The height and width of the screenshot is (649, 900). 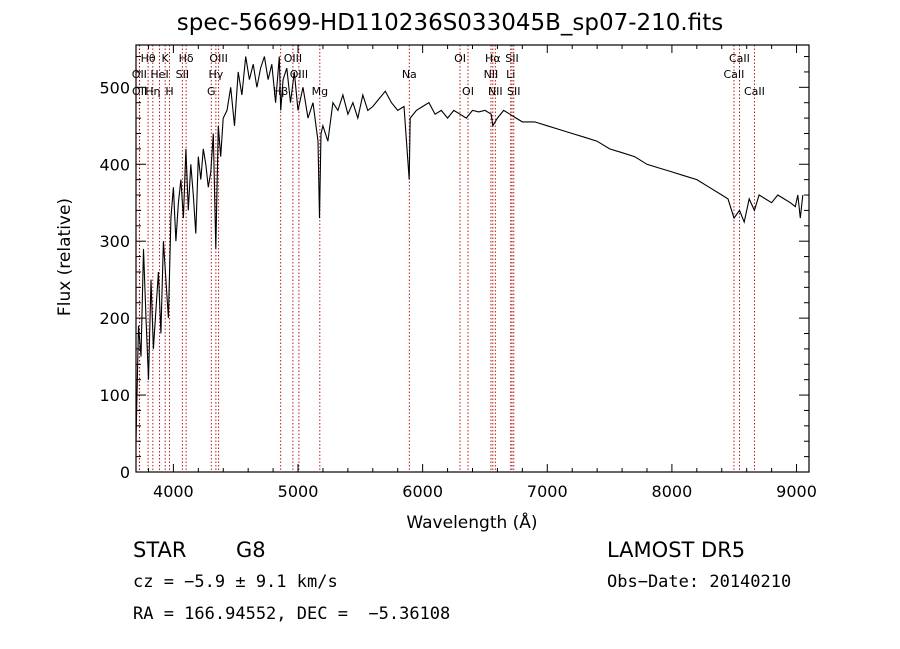 I want to click on x-tick-label: 5000, so click(x=298, y=491).